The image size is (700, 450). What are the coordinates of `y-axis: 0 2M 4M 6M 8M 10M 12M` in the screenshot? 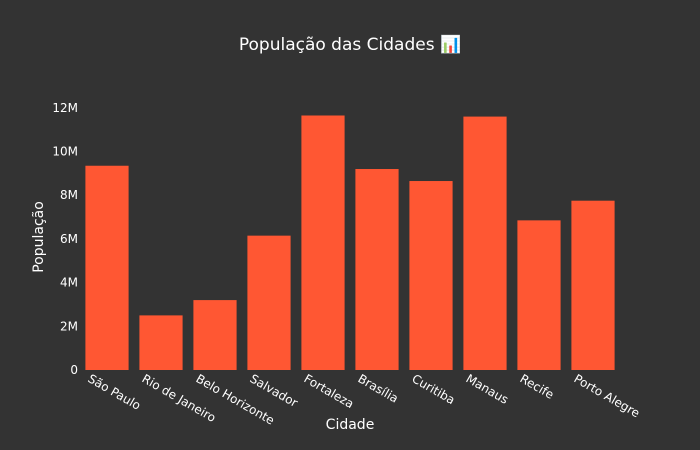 It's located at (65, 239).